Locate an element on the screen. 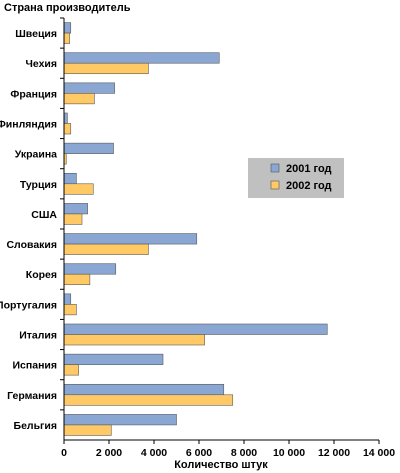 Image resolution: width=400 pixels, height=473 pixels. legend-label-2001: 2001 год is located at coordinates (309, 169).